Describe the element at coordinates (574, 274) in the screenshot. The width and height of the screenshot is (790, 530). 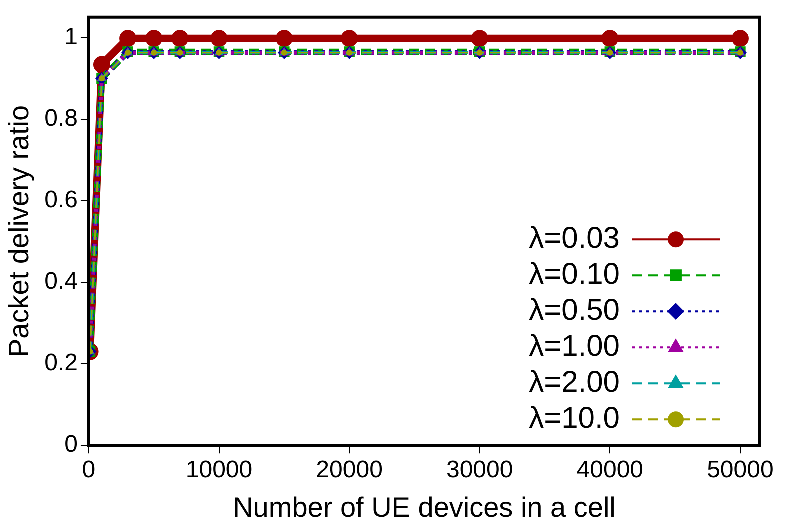
I see `legend-label: λ=0.10` at that location.